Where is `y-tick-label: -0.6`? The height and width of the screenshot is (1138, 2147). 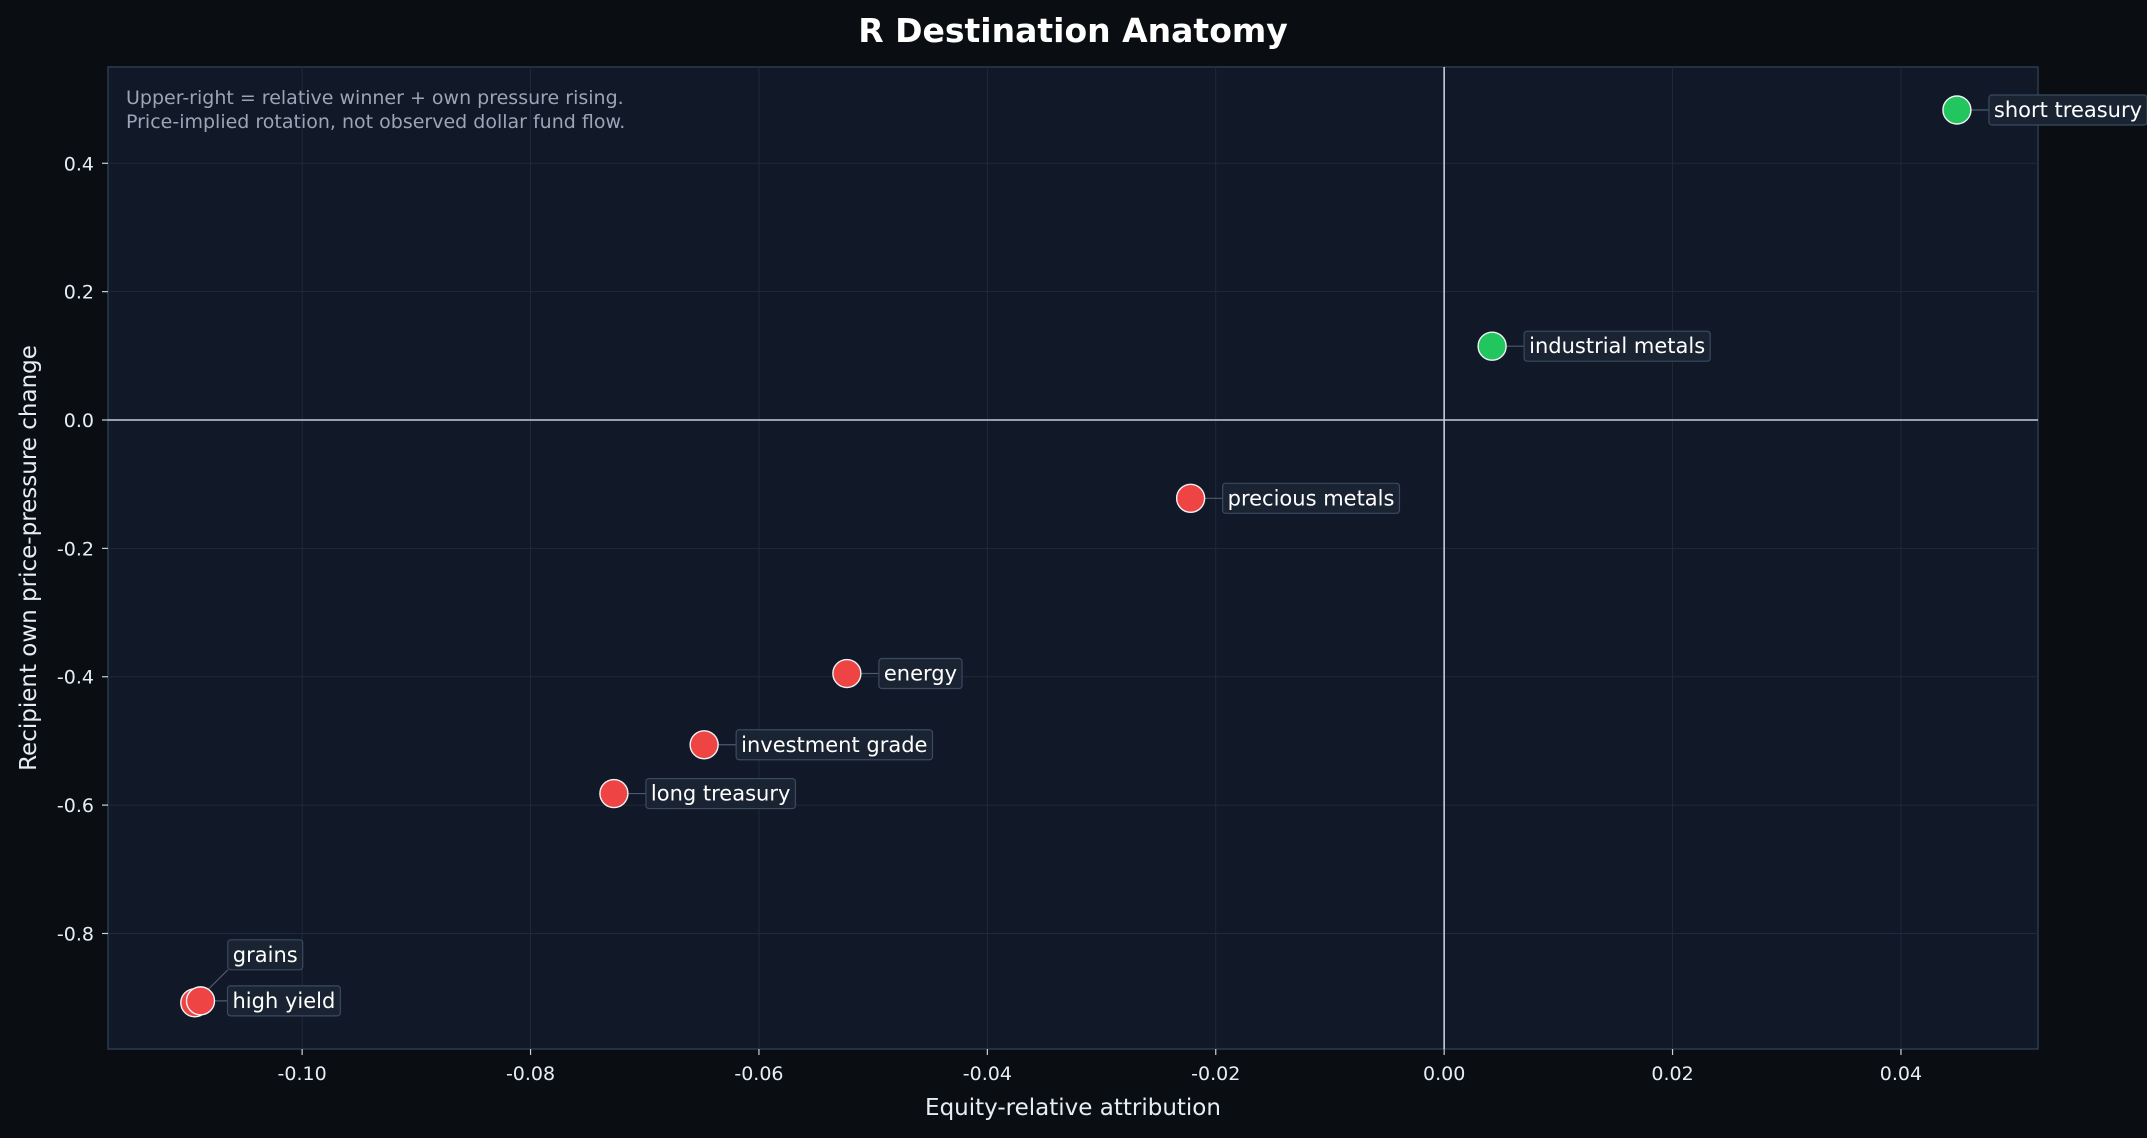 y-tick-label: -0.6 is located at coordinates (75, 806).